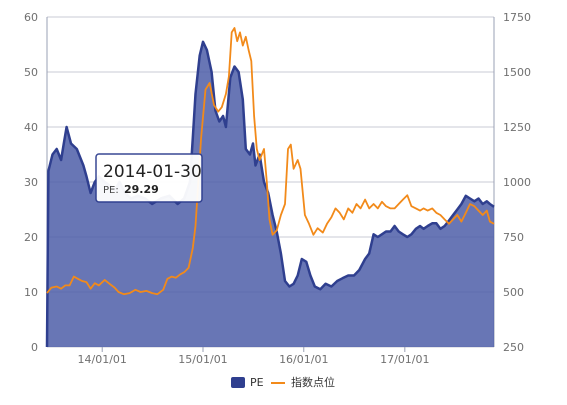 Image resolution: width=567 pixels, height=405 pixels. I want to click on right-tick-label: 500, so click(513, 292).